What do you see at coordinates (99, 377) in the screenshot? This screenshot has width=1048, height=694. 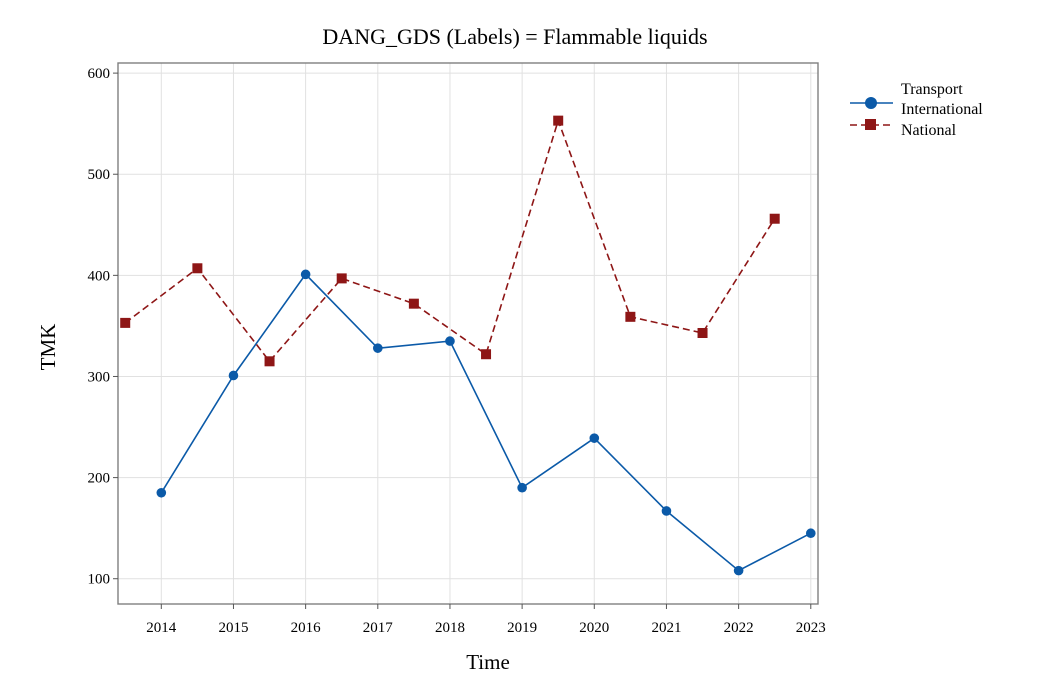 I see `y-tick-label: 300` at bounding box center [99, 377].